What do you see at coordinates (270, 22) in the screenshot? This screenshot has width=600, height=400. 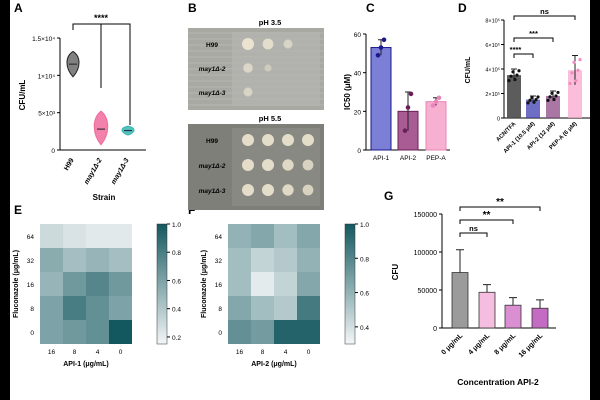 I see `plate-title: pH 3.5` at bounding box center [270, 22].